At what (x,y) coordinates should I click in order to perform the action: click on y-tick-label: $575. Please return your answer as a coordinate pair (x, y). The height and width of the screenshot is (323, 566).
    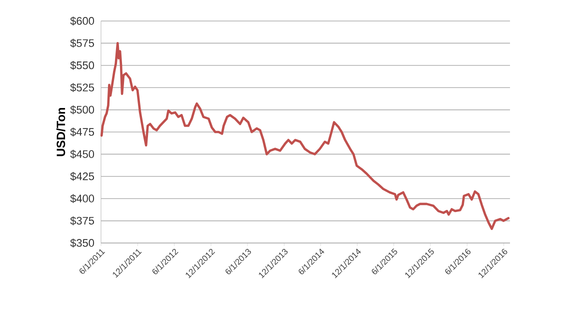
    Looking at the image, I should click on (82, 43).